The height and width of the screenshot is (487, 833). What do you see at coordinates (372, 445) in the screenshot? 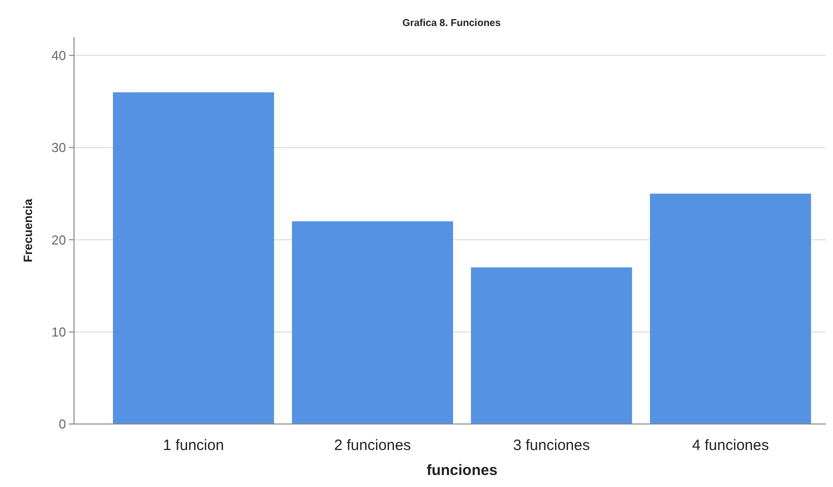
I see `x-tick-label: 2 funciones` at bounding box center [372, 445].